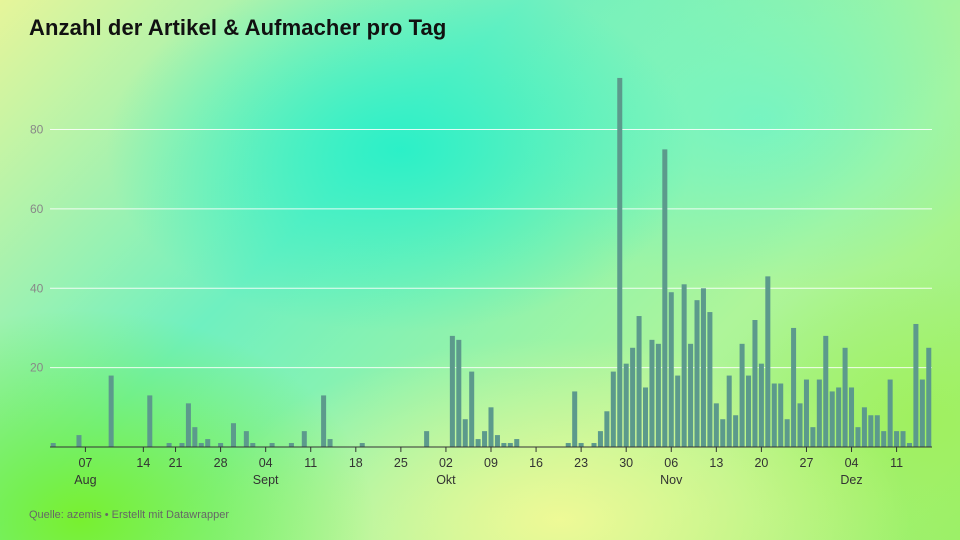 Image resolution: width=960 pixels, height=540 pixels. I want to click on x-tick-label: 30, so click(626, 463).